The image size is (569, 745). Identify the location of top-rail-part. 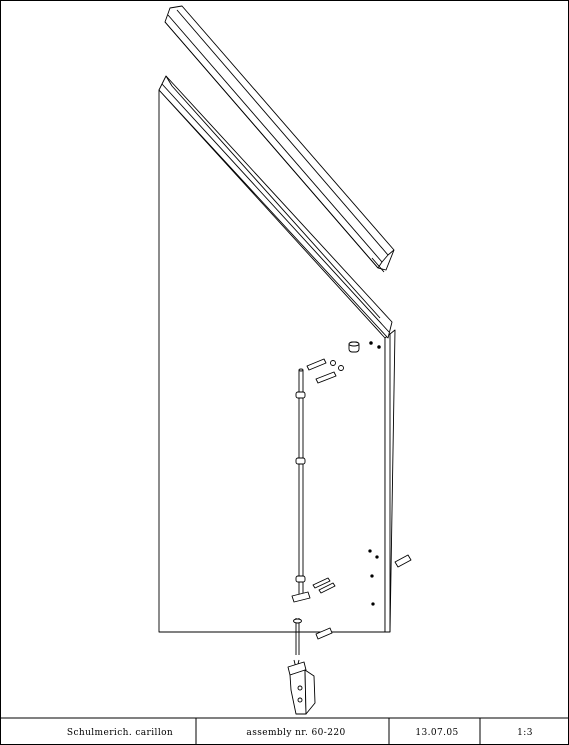
(279, 139).